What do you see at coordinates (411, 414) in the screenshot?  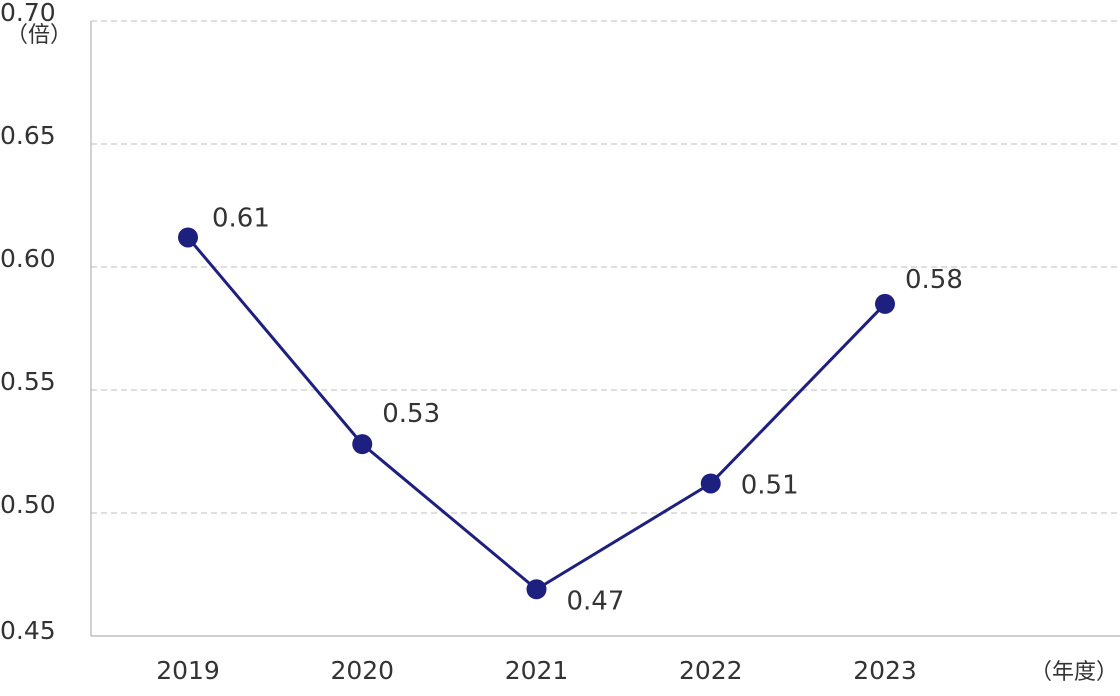 I see `data-label: 0.53` at bounding box center [411, 414].